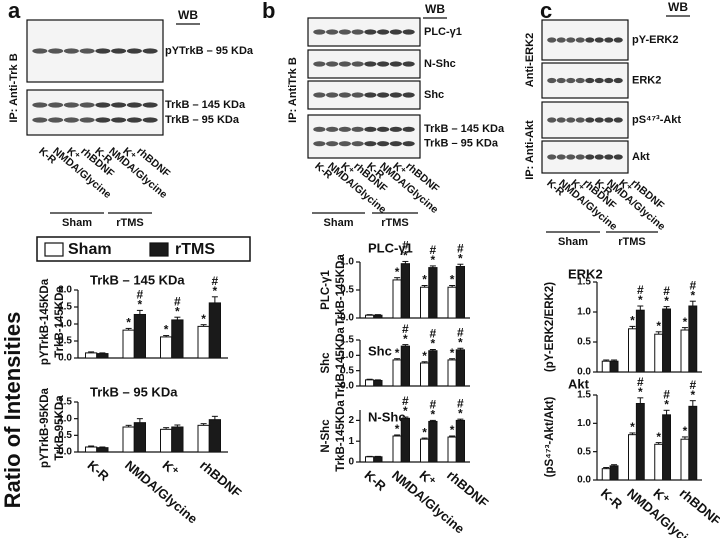 The image size is (720, 538). Describe the element at coordinates (65, 290) in the screenshot. I see `y-tick-label: 2.0` at that location.